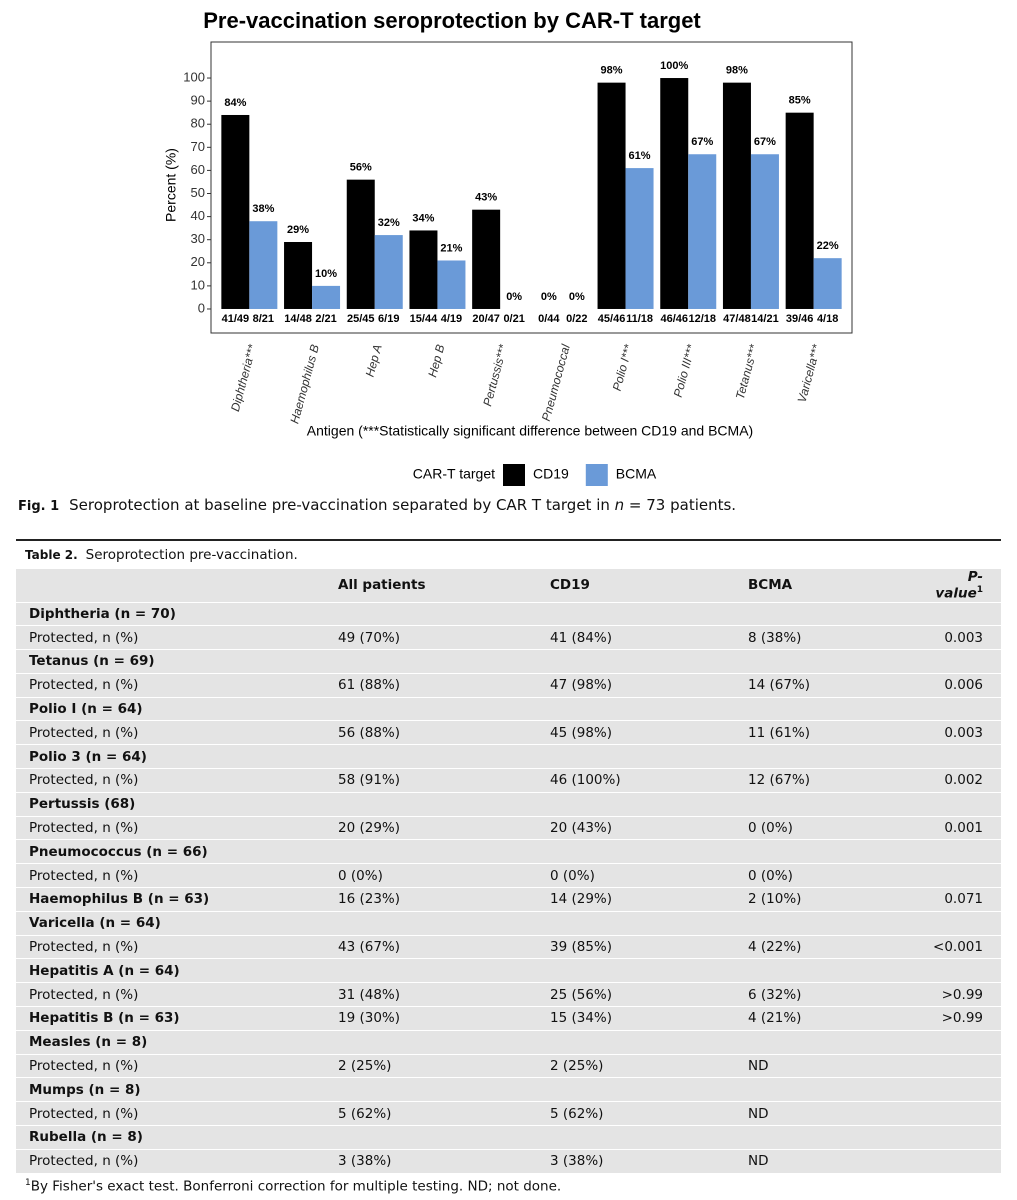 The image size is (1017, 1200). Describe the element at coordinates (513, 319) in the screenshot. I see `count-label: 0/21` at that location.